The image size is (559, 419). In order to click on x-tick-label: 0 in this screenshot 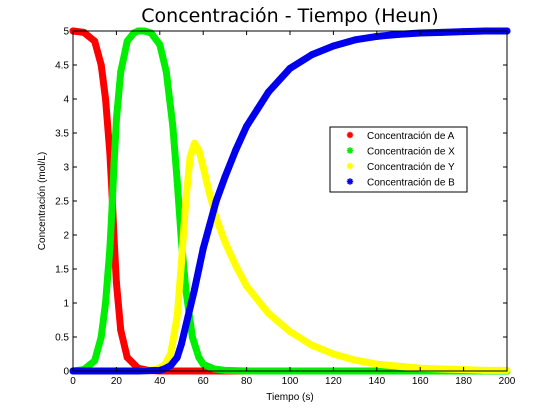, I will do `click(73, 381)`.